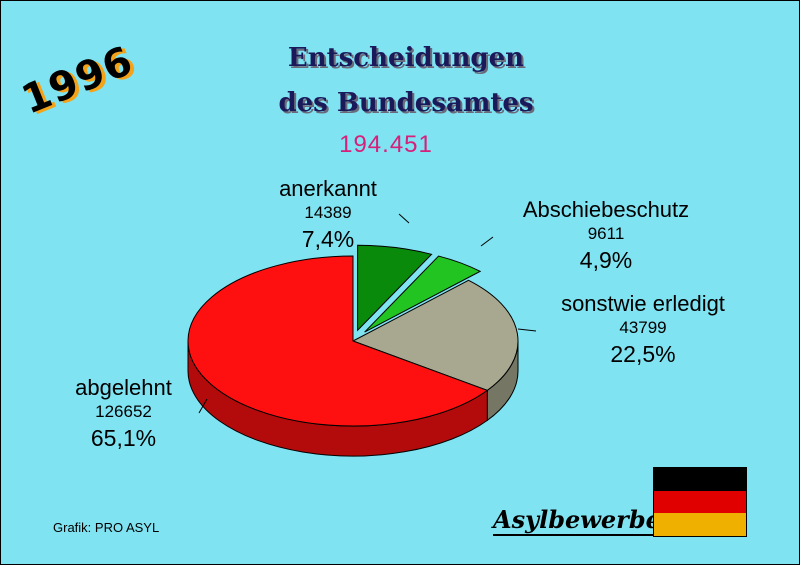 The width and height of the screenshot is (800, 565). What do you see at coordinates (328, 212) in the screenshot?
I see `slice-value-anerkannt: 14389` at bounding box center [328, 212].